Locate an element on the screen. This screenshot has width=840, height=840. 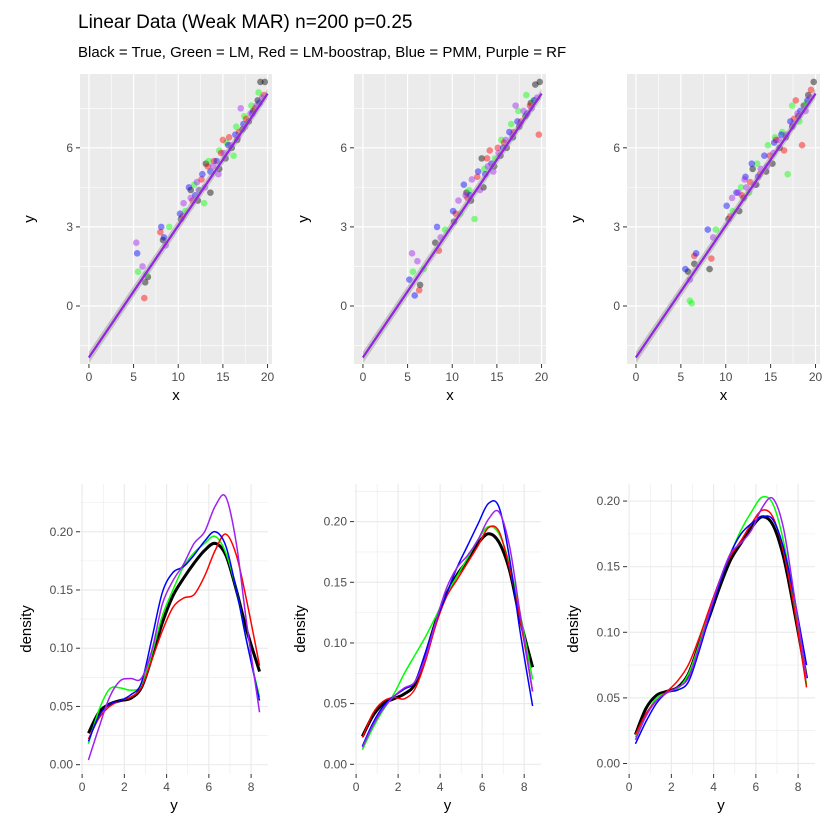
panel-6: 0 2 4 6 8 0.00 0.05 0.10 0.15 0.20 y density is located at coordinates (690, 649).